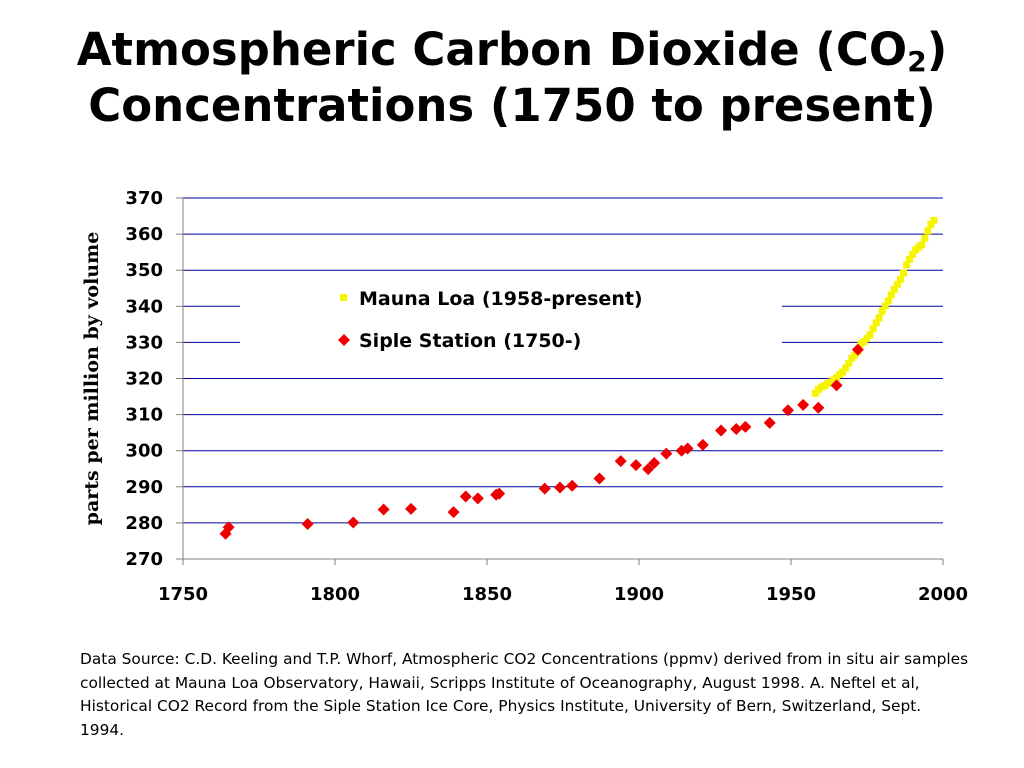 This screenshot has width=1024, height=768. What do you see at coordinates (639, 594) in the screenshot?
I see `x-tick-label: 1900` at bounding box center [639, 594].